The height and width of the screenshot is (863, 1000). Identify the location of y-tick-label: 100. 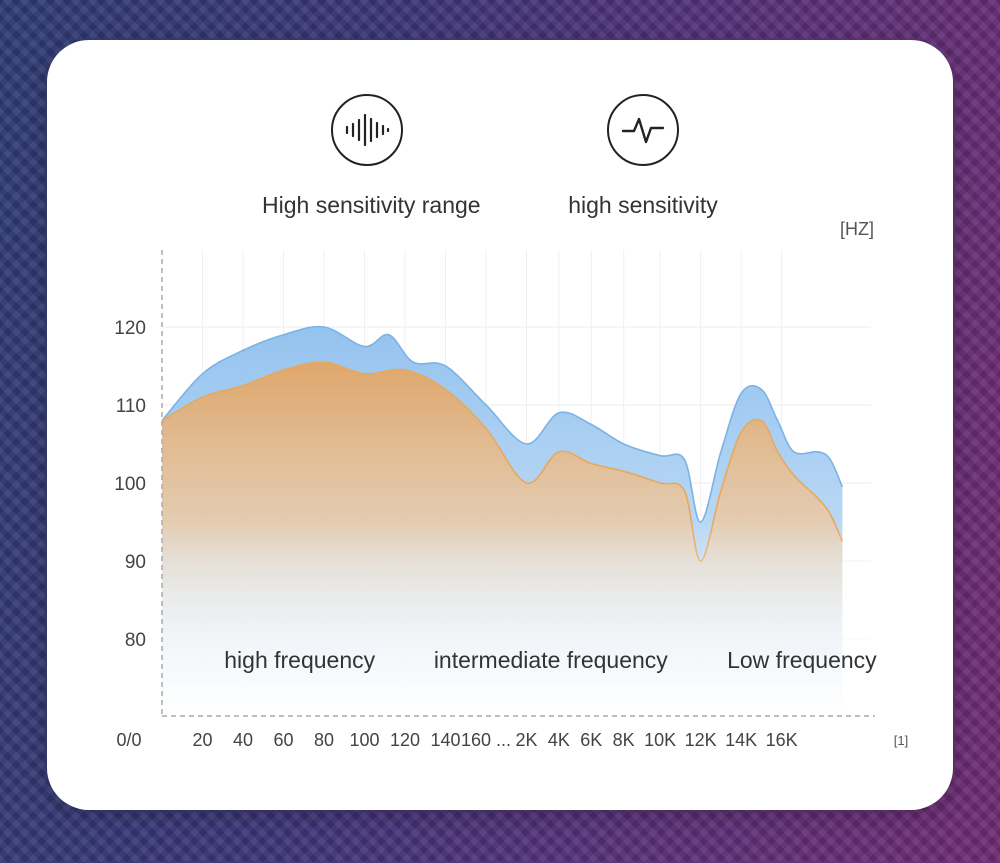
(130, 484).